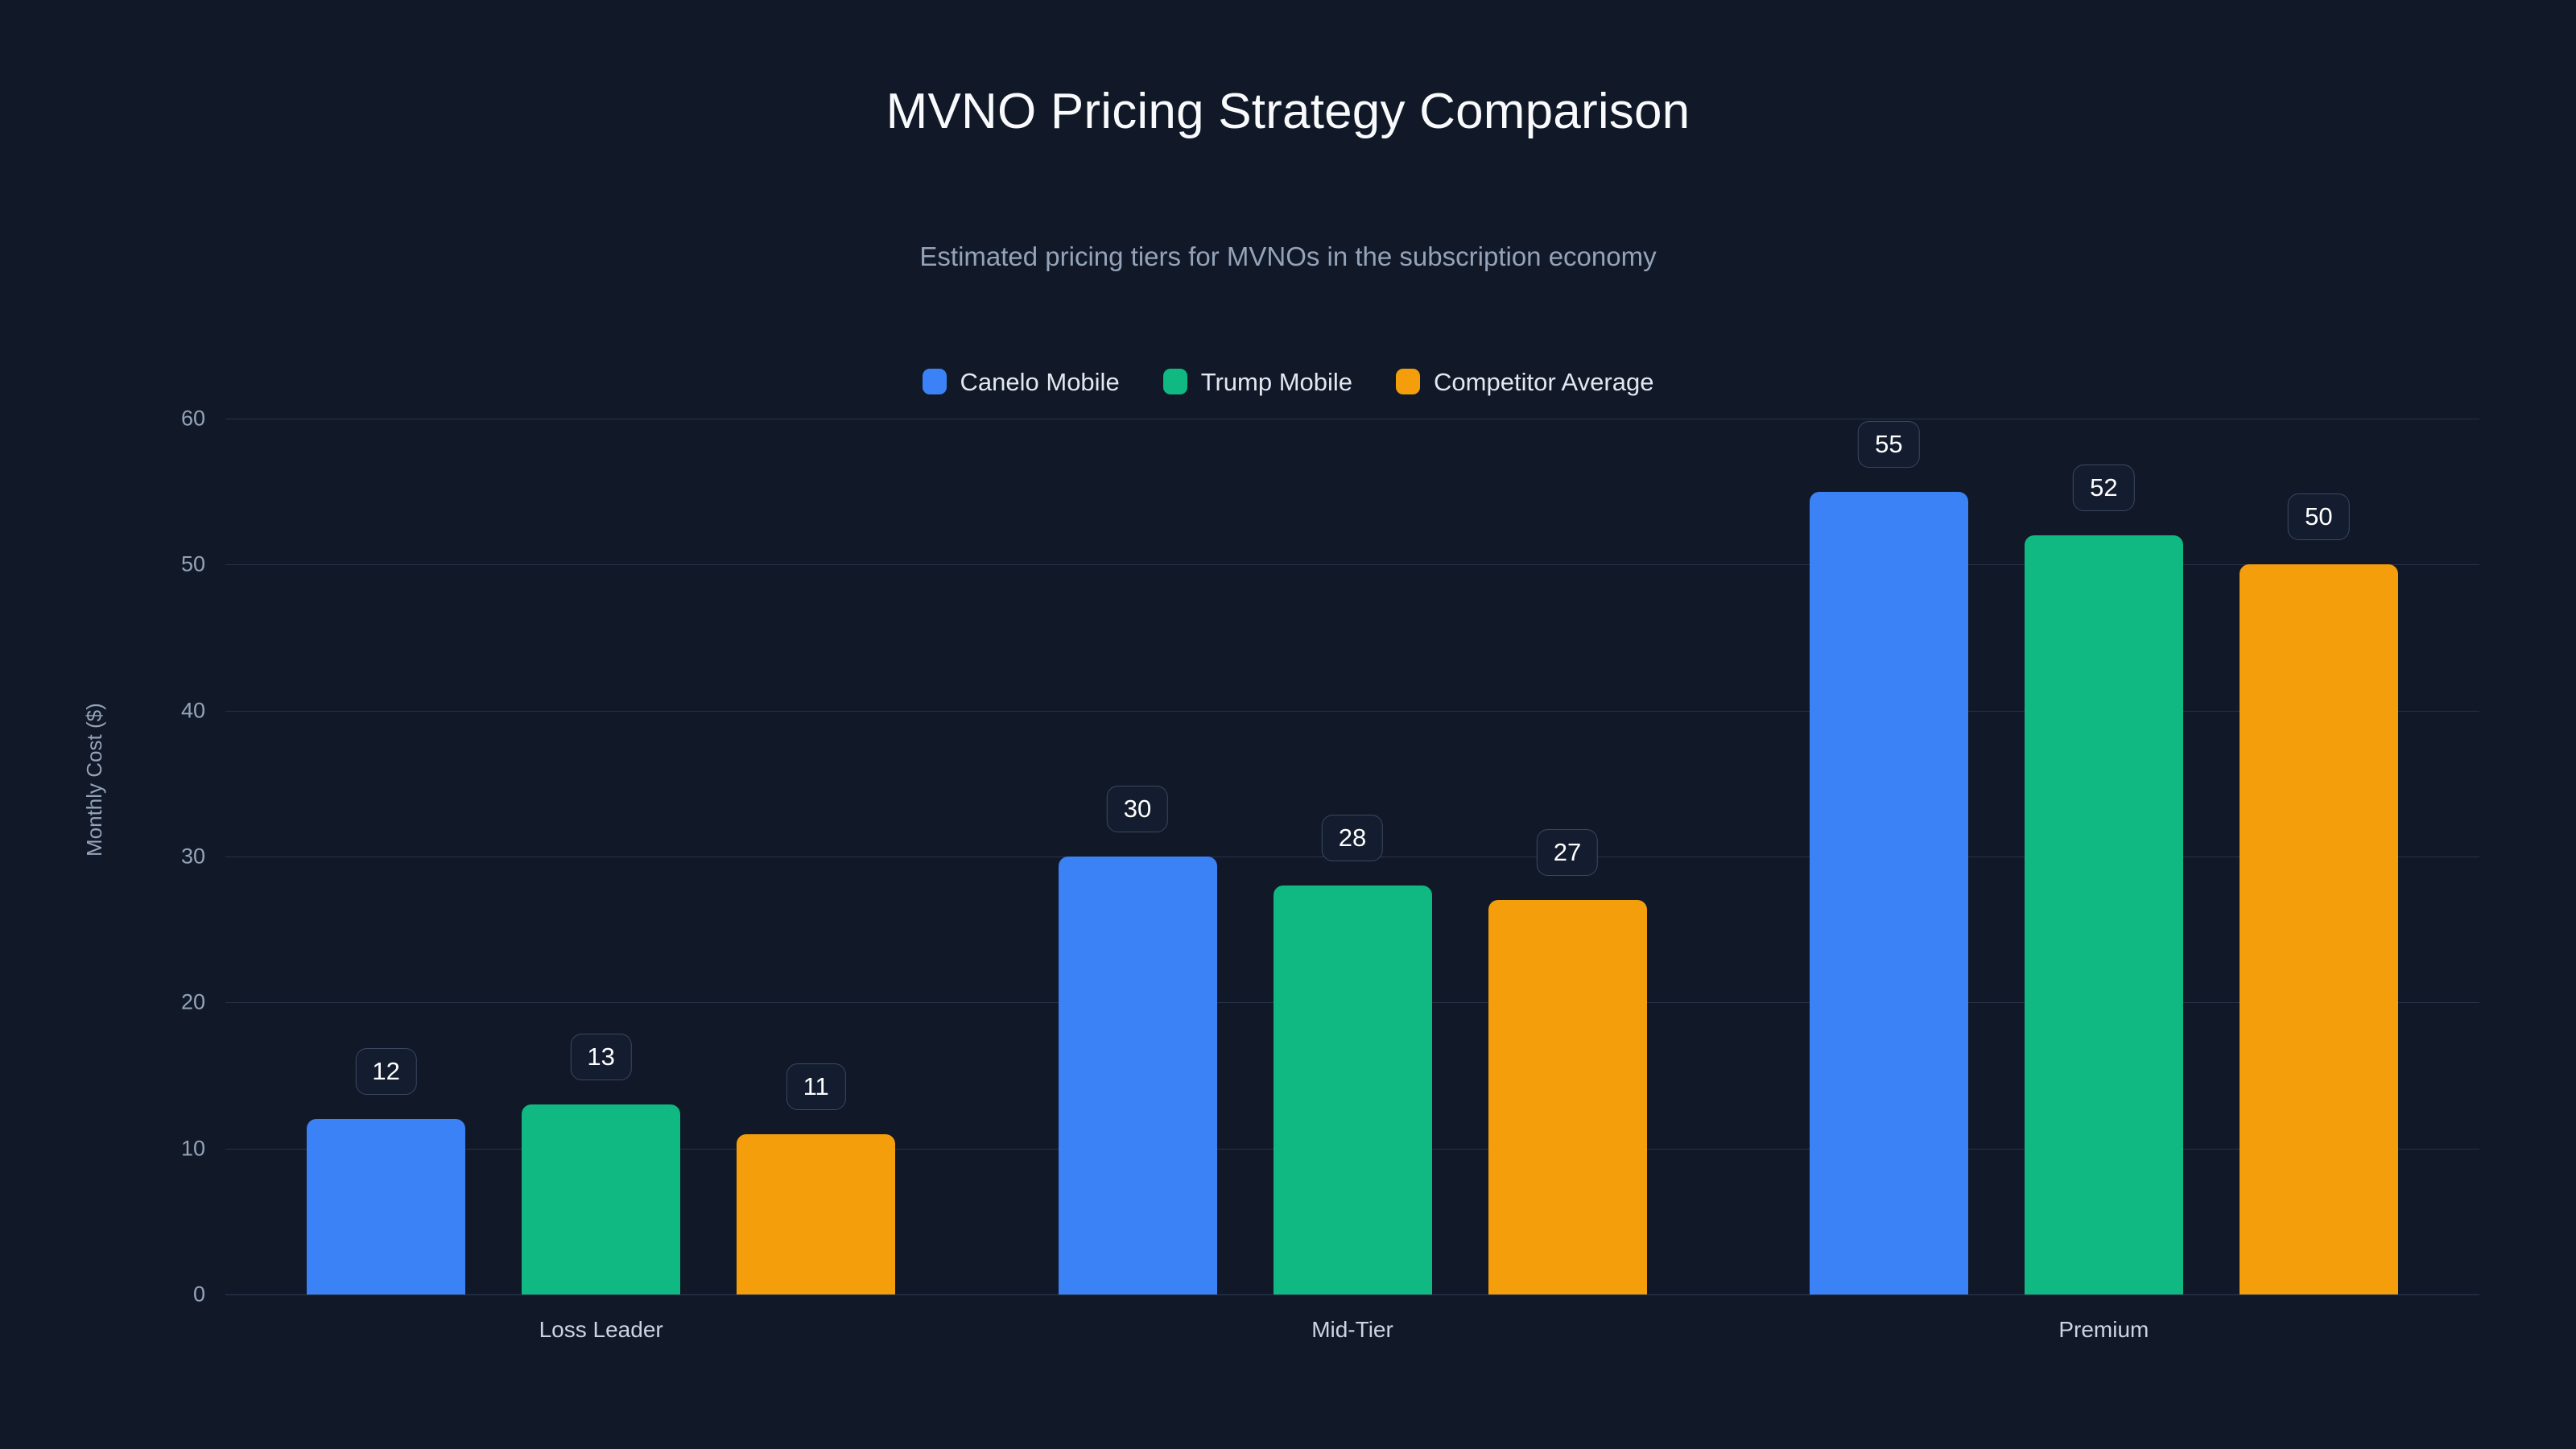 The height and width of the screenshot is (1449, 2576). What do you see at coordinates (2319, 517) in the screenshot?
I see `value-label-premium-competitor-average: 50` at bounding box center [2319, 517].